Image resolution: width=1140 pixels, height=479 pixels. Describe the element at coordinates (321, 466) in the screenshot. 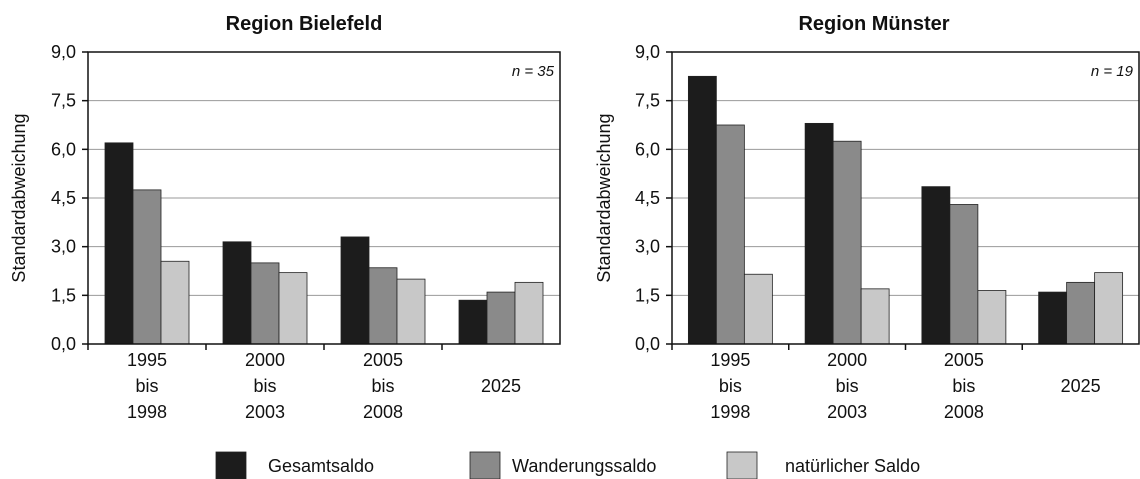

I see `legend-label: Gesamtsaldo` at that location.